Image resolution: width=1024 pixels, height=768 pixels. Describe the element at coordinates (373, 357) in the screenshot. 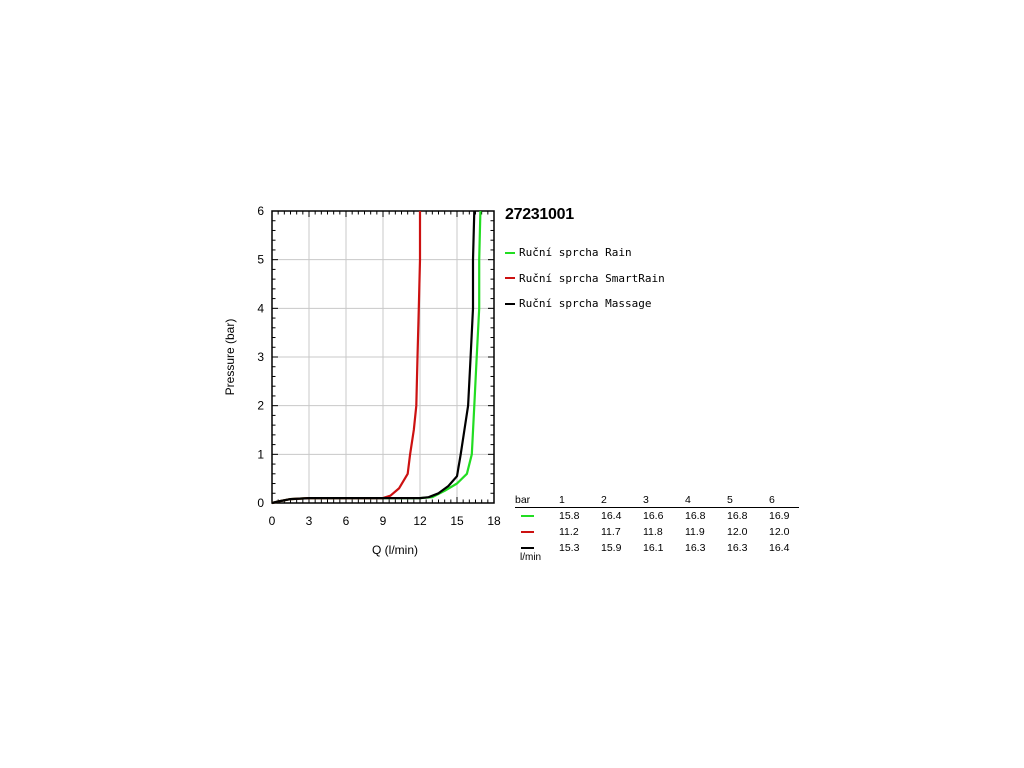

I see `series-line-massage` at that location.